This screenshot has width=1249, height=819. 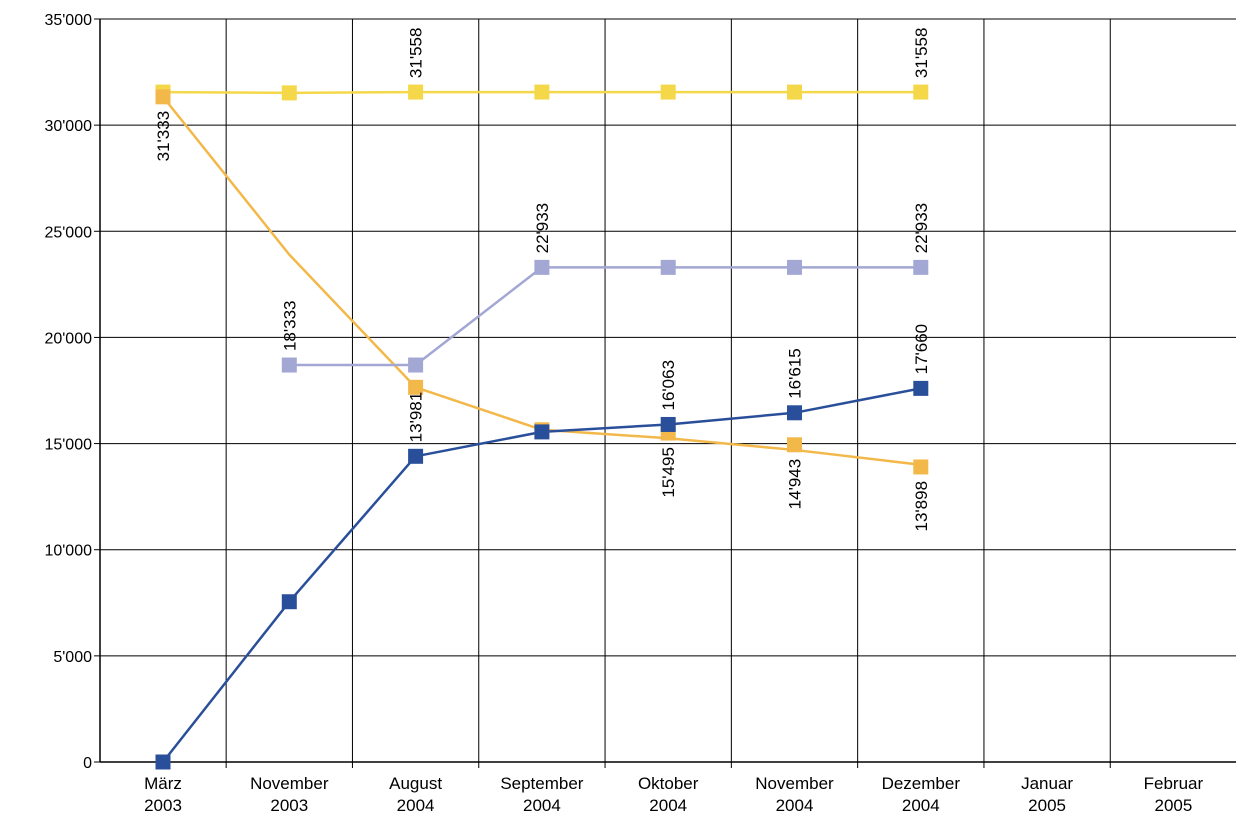 What do you see at coordinates (289, 325) in the screenshot?
I see `data-label-2: 18'333` at bounding box center [289, 325].